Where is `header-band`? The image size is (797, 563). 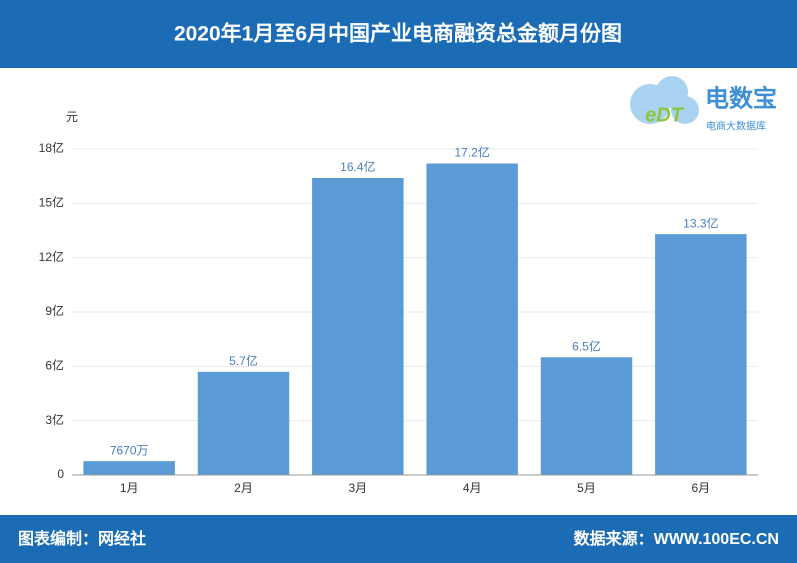 header-band is located at coordinates (398, 34).